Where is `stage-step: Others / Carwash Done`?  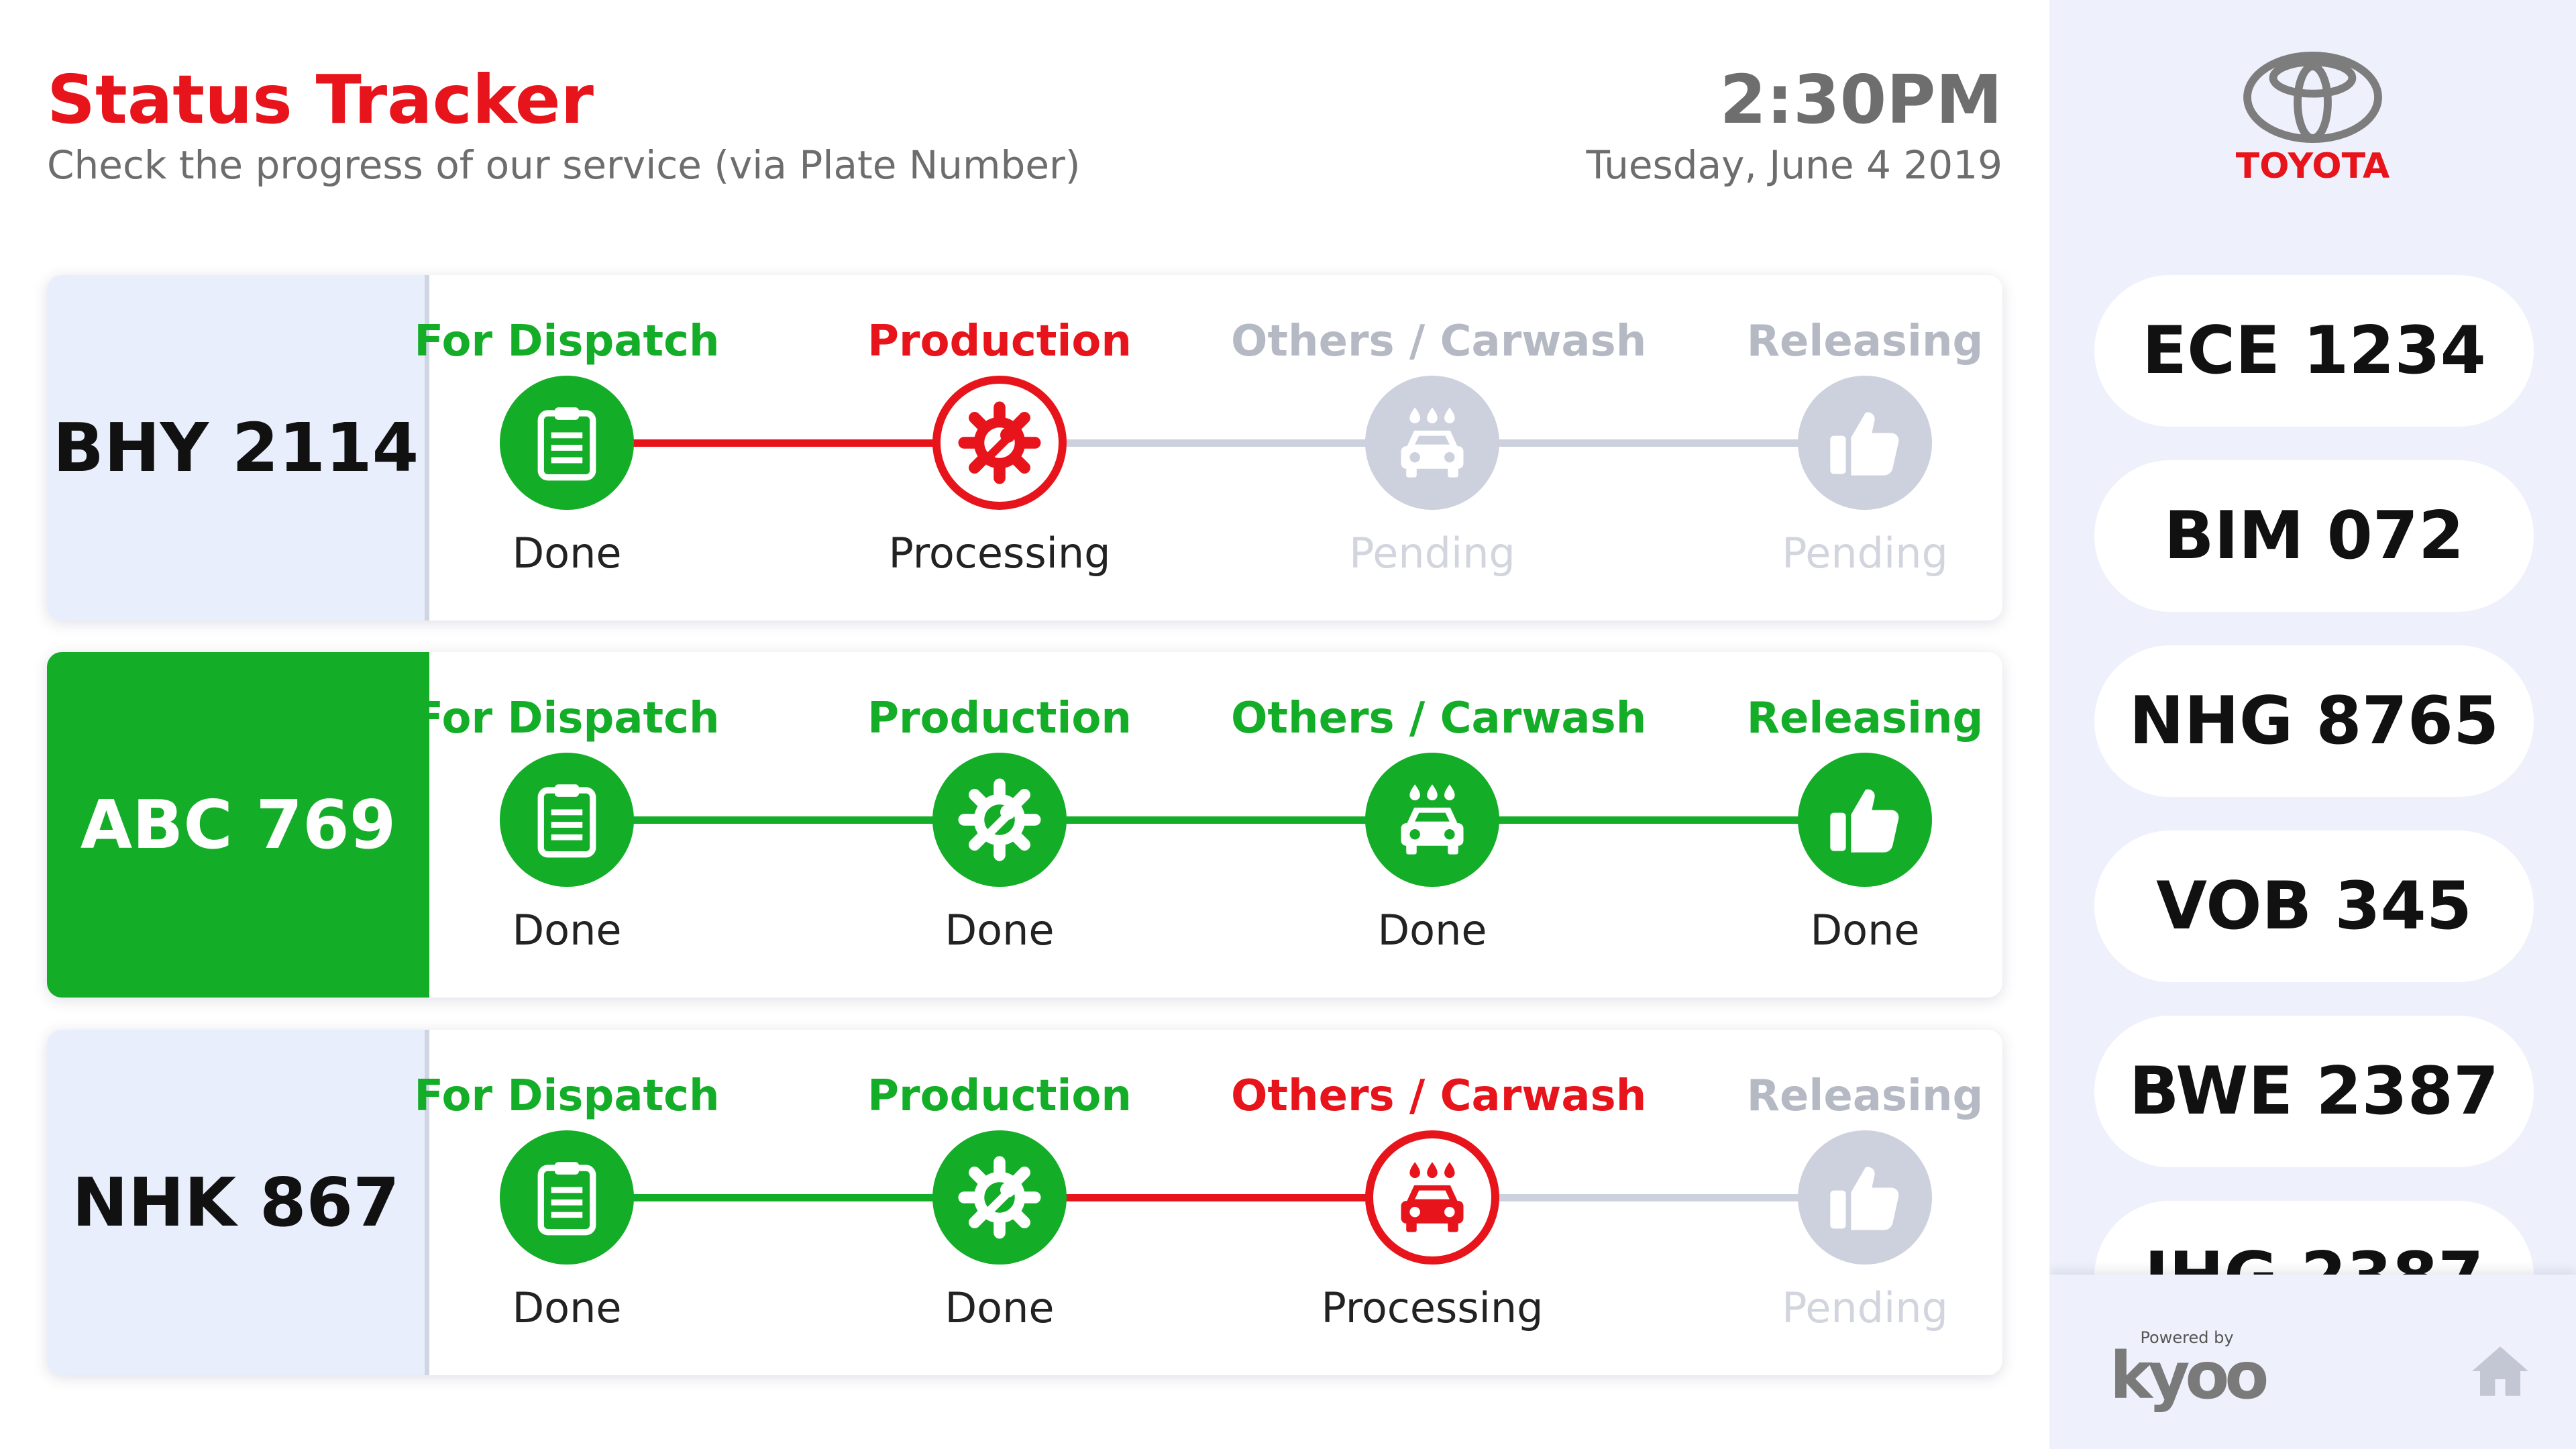
stage-step: Others / Carwash Done is located at coordinates (1439, 825).